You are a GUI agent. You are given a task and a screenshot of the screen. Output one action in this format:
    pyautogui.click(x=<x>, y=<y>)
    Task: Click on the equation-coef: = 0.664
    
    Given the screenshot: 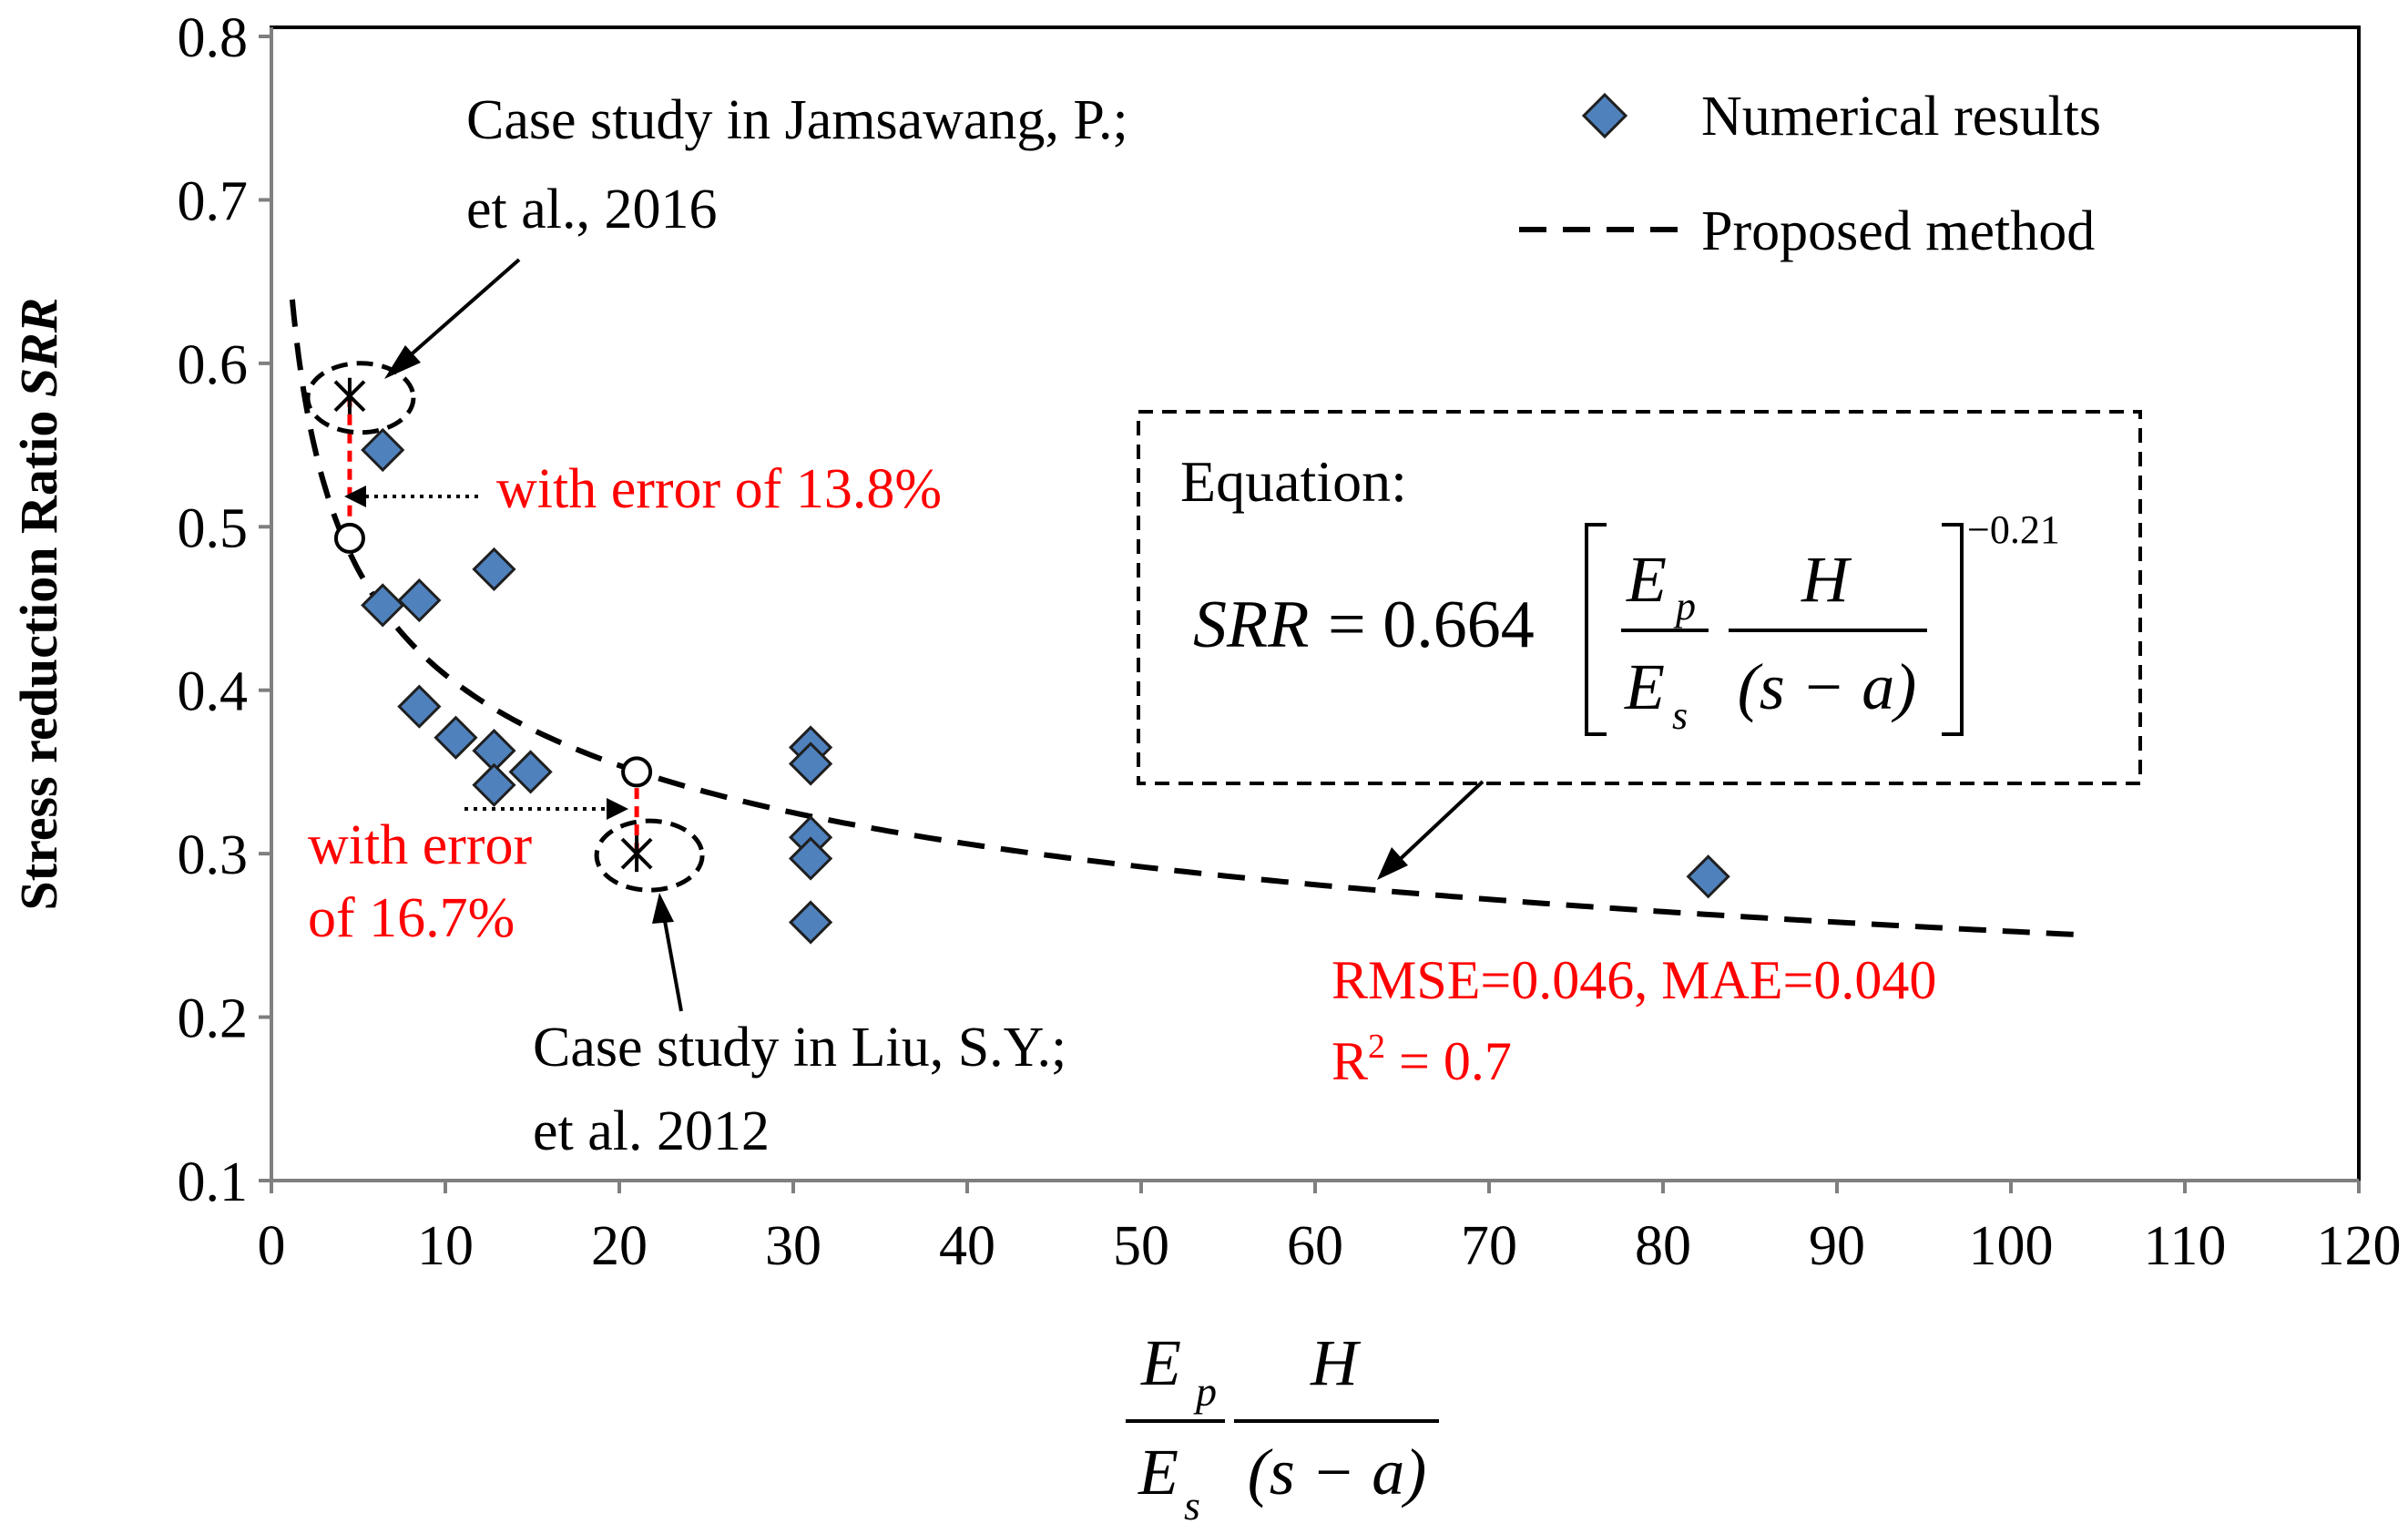 What is the action you would take?
    pyautogui.click(x=1431, y=625)
    